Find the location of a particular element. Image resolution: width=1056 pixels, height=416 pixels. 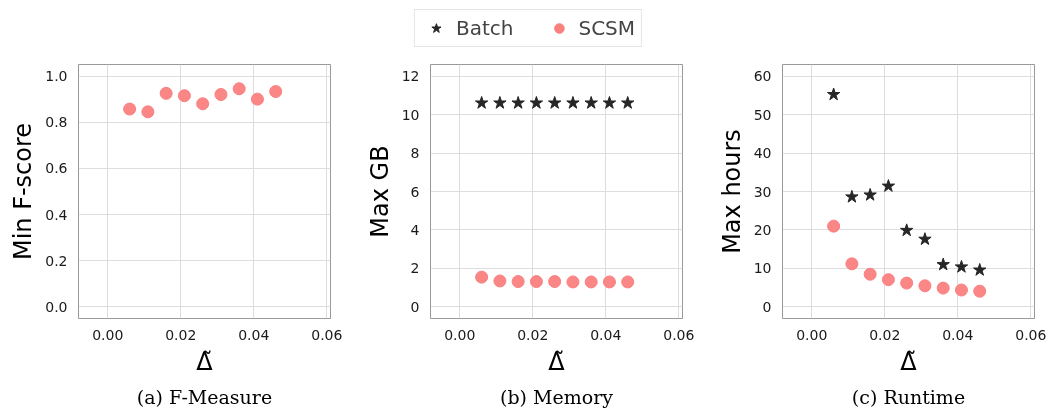

y-tick-label: 0.4 is located at coordinates (56, 214).